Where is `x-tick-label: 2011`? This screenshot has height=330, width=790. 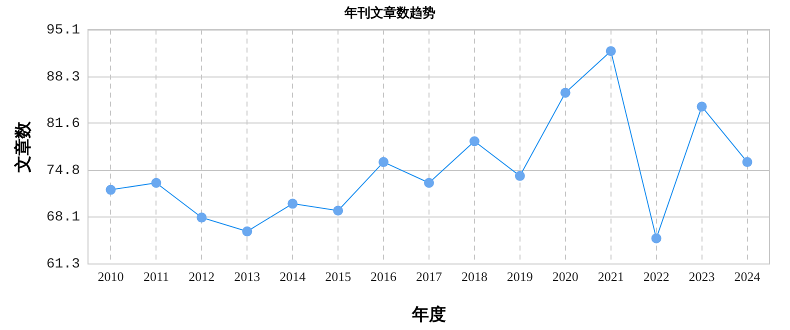
x-tick-label: 2011 is located at coordinates (156, 276).